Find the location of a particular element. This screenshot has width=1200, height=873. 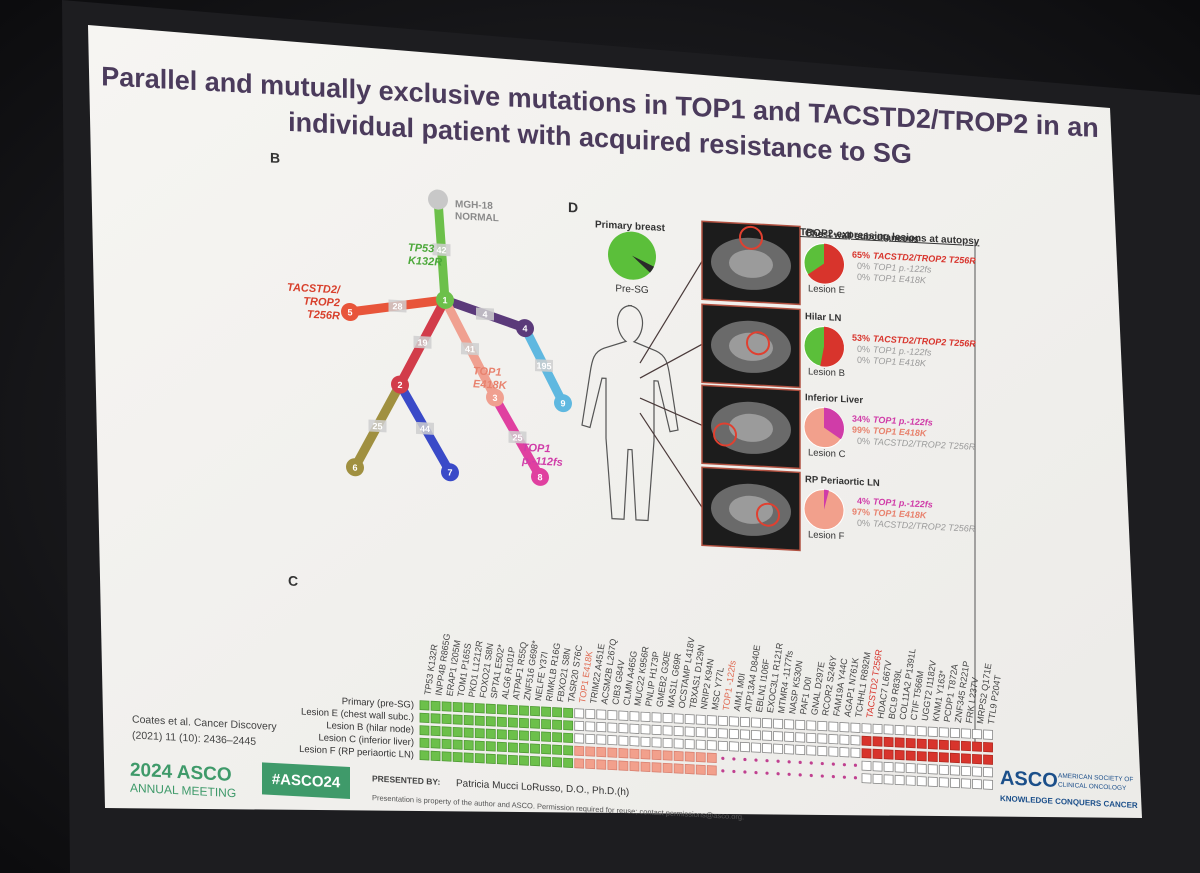

branch-length: 41 is located at coordinates (470, 349).